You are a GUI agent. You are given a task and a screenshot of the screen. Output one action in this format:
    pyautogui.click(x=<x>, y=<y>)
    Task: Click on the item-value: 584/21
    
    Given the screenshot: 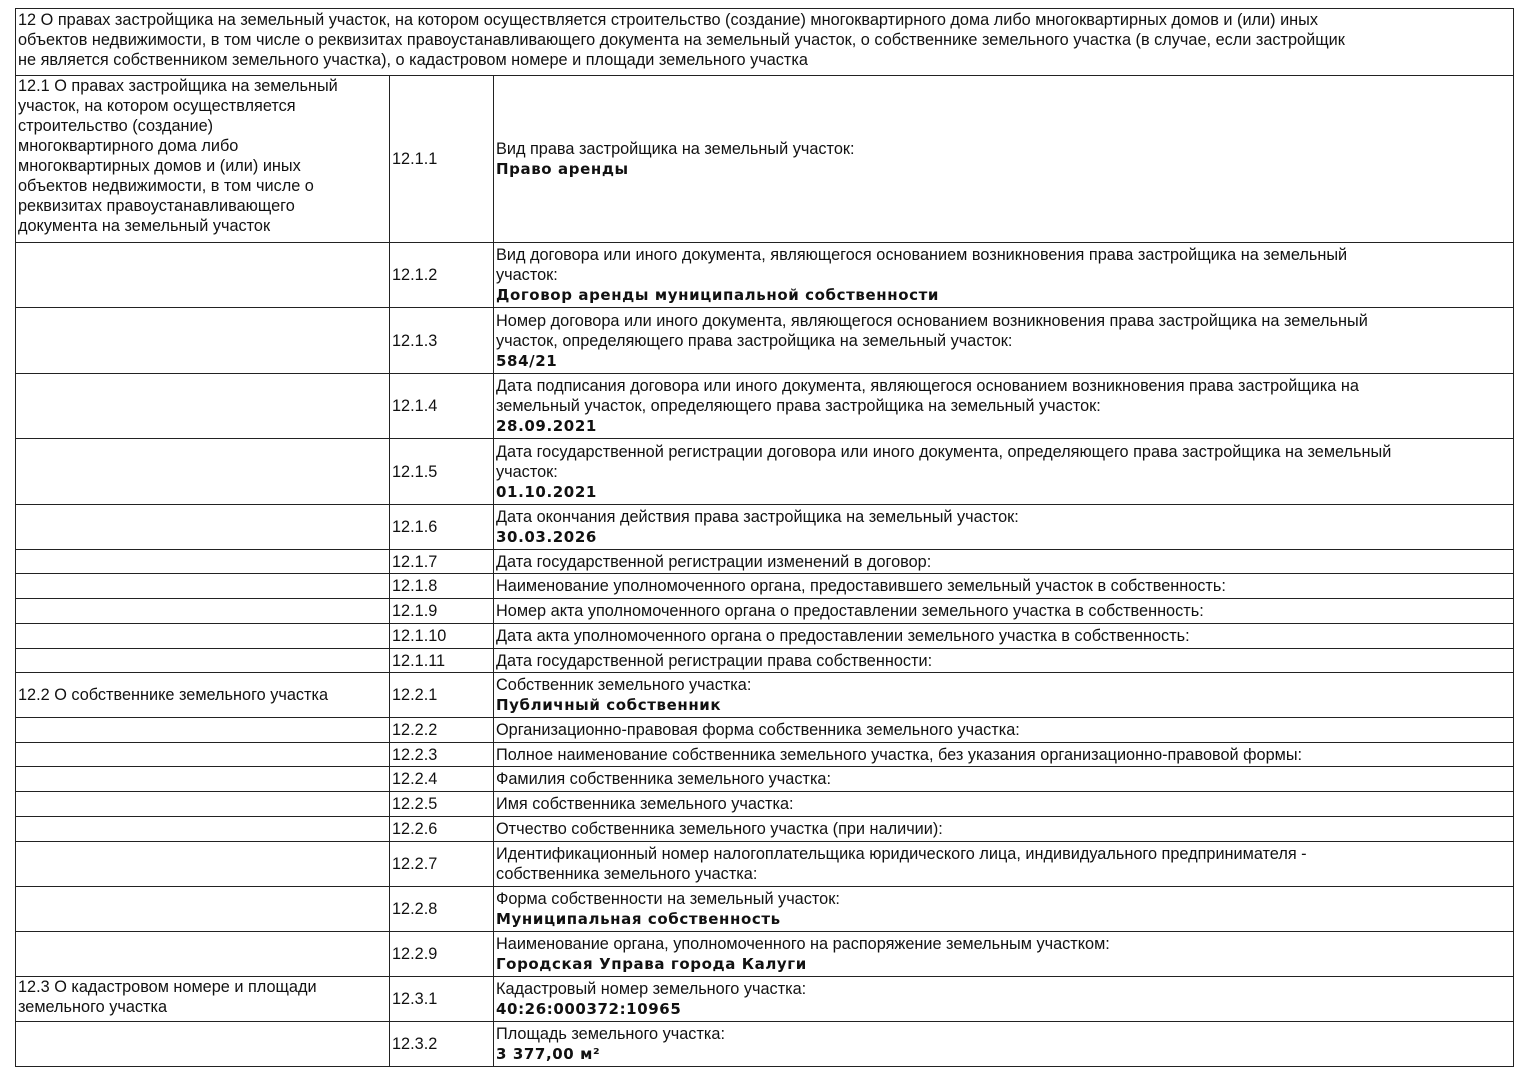 What is the action you would take?
    pyautogui.click(x=527, y=360)
    